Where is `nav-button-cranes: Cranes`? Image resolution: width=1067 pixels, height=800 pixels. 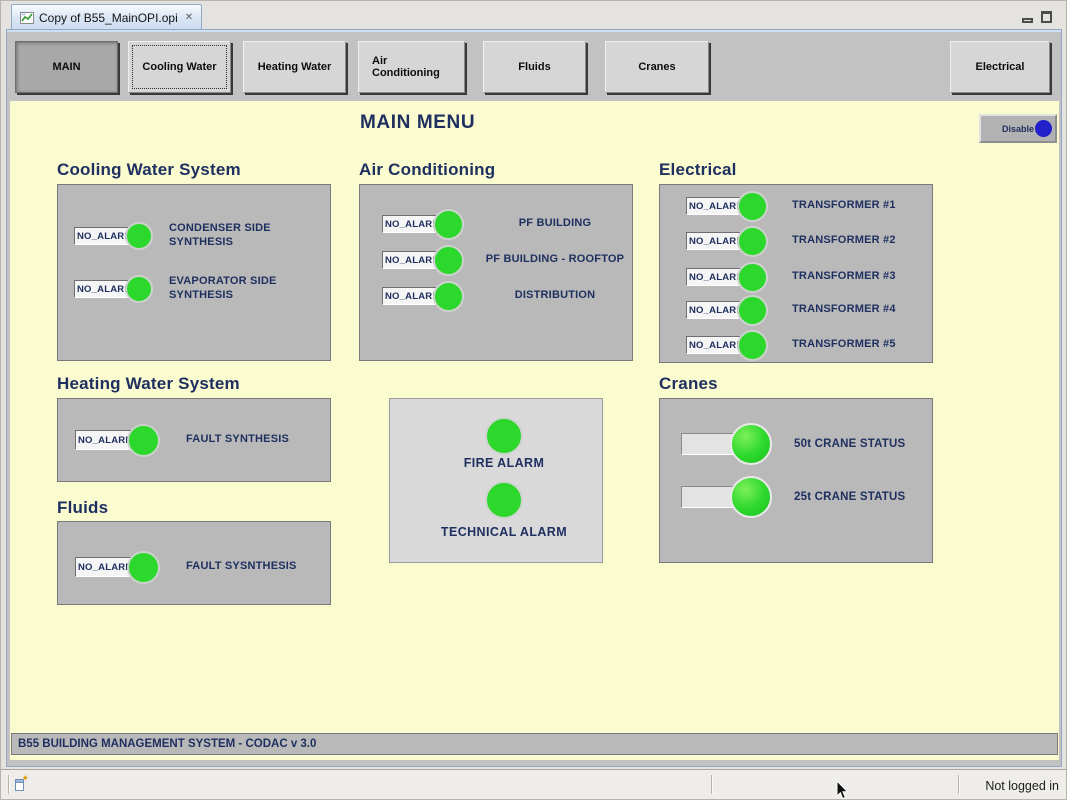 nav-button-cranes: Cranes is located at coordinates (657, 67).